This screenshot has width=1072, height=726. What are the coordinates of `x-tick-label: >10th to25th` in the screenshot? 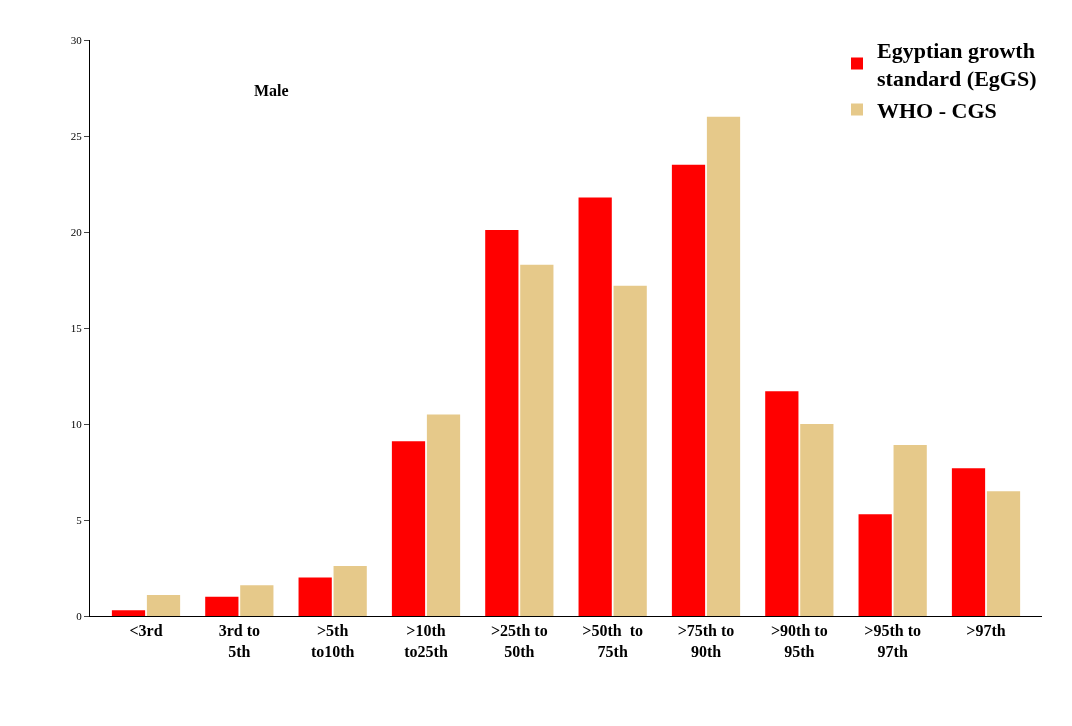 It's located at (426, 641).